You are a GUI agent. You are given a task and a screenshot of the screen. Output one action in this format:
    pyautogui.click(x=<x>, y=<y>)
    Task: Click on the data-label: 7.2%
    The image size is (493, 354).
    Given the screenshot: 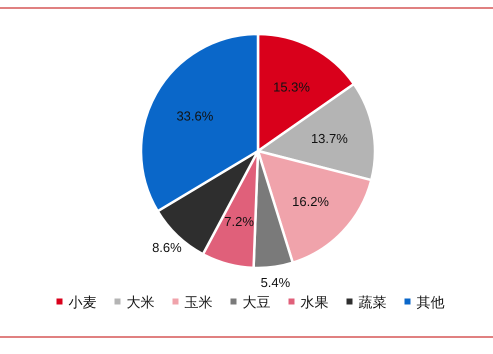 What is the action you would take?
    pyautogui.click(x=239, y=222)
    